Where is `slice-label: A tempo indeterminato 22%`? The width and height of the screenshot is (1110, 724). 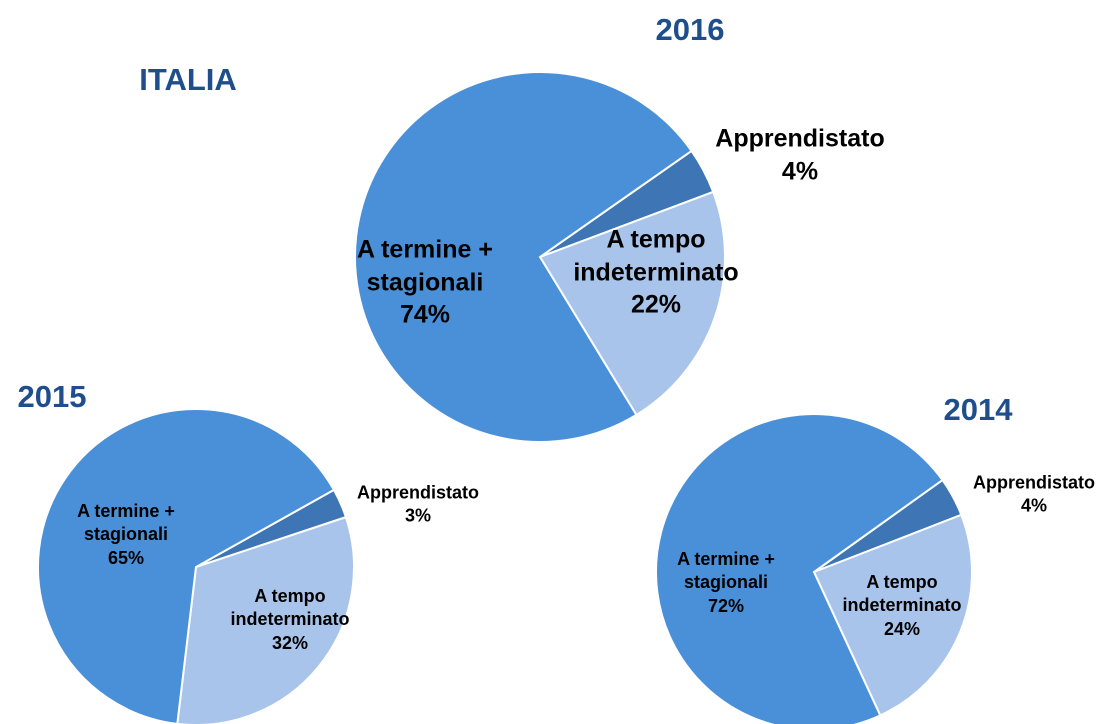 slice-label: A tempo indeterminato 22% is located at coordinates (656, 272).